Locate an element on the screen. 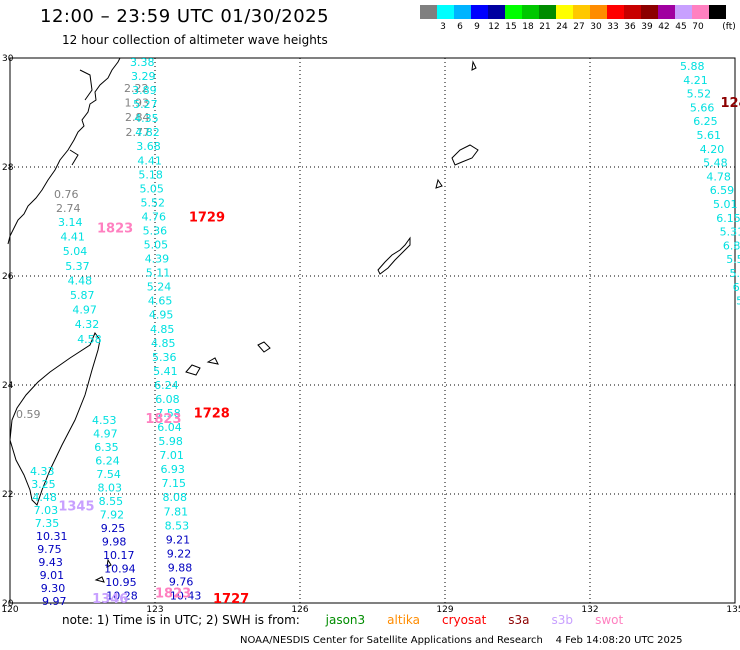 This screenshot has width=740, height=650. wave-height-value: 5.9 is located at coordinates (735, 273).